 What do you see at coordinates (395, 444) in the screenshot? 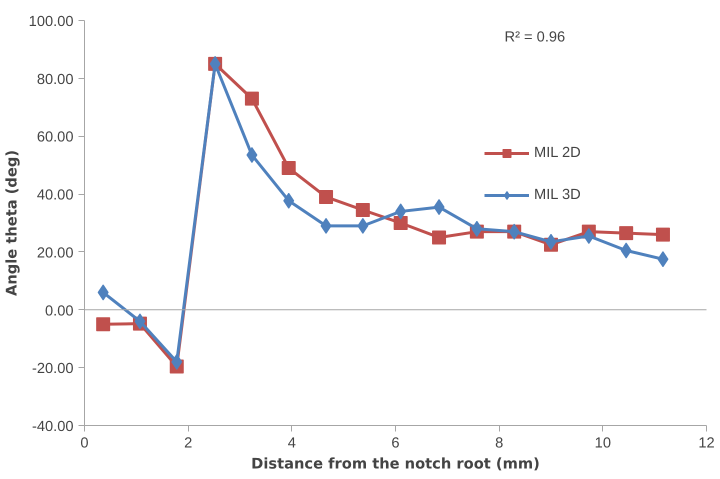
I see `x-tick-label: 6` at bounding box center [395, 444].